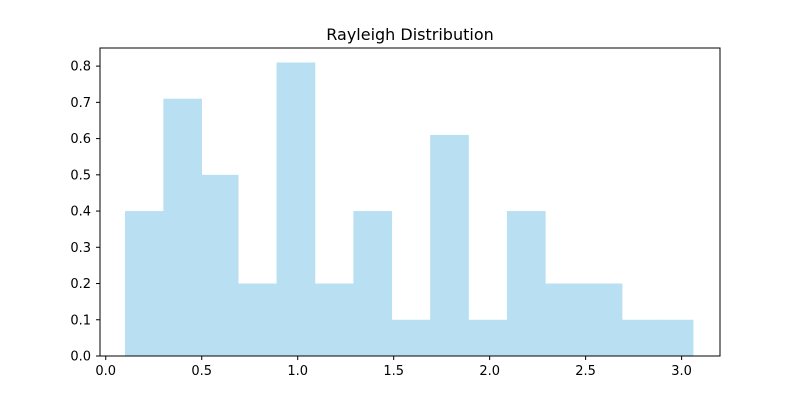 This screenshot has width=800, height=400. I want to click on chart-title: Rayleigh Distribution, so click(410, 34).